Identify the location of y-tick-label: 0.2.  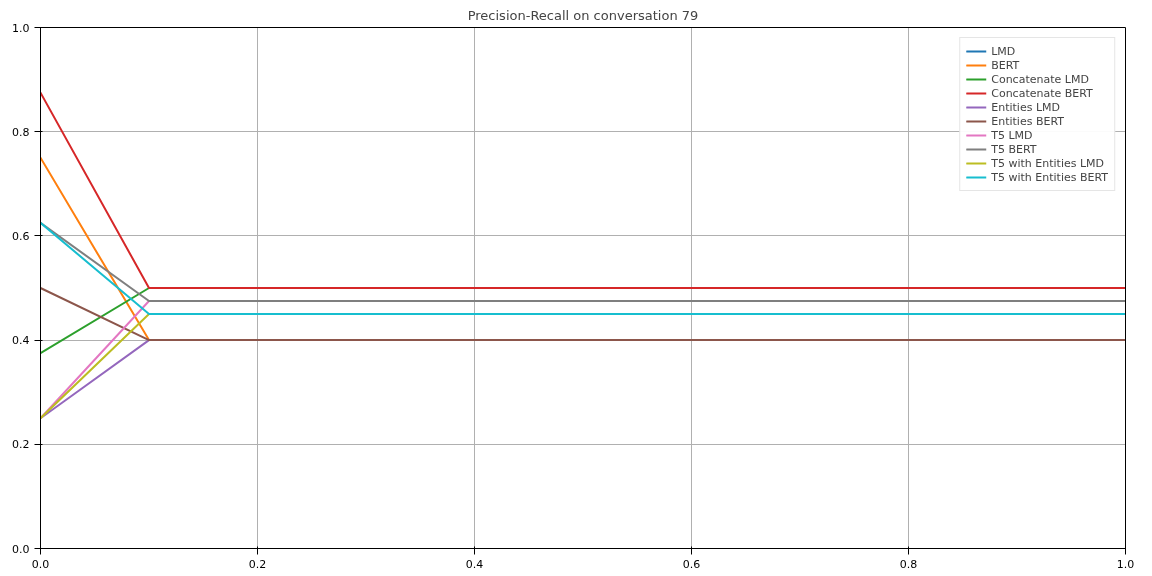
(21, 445).